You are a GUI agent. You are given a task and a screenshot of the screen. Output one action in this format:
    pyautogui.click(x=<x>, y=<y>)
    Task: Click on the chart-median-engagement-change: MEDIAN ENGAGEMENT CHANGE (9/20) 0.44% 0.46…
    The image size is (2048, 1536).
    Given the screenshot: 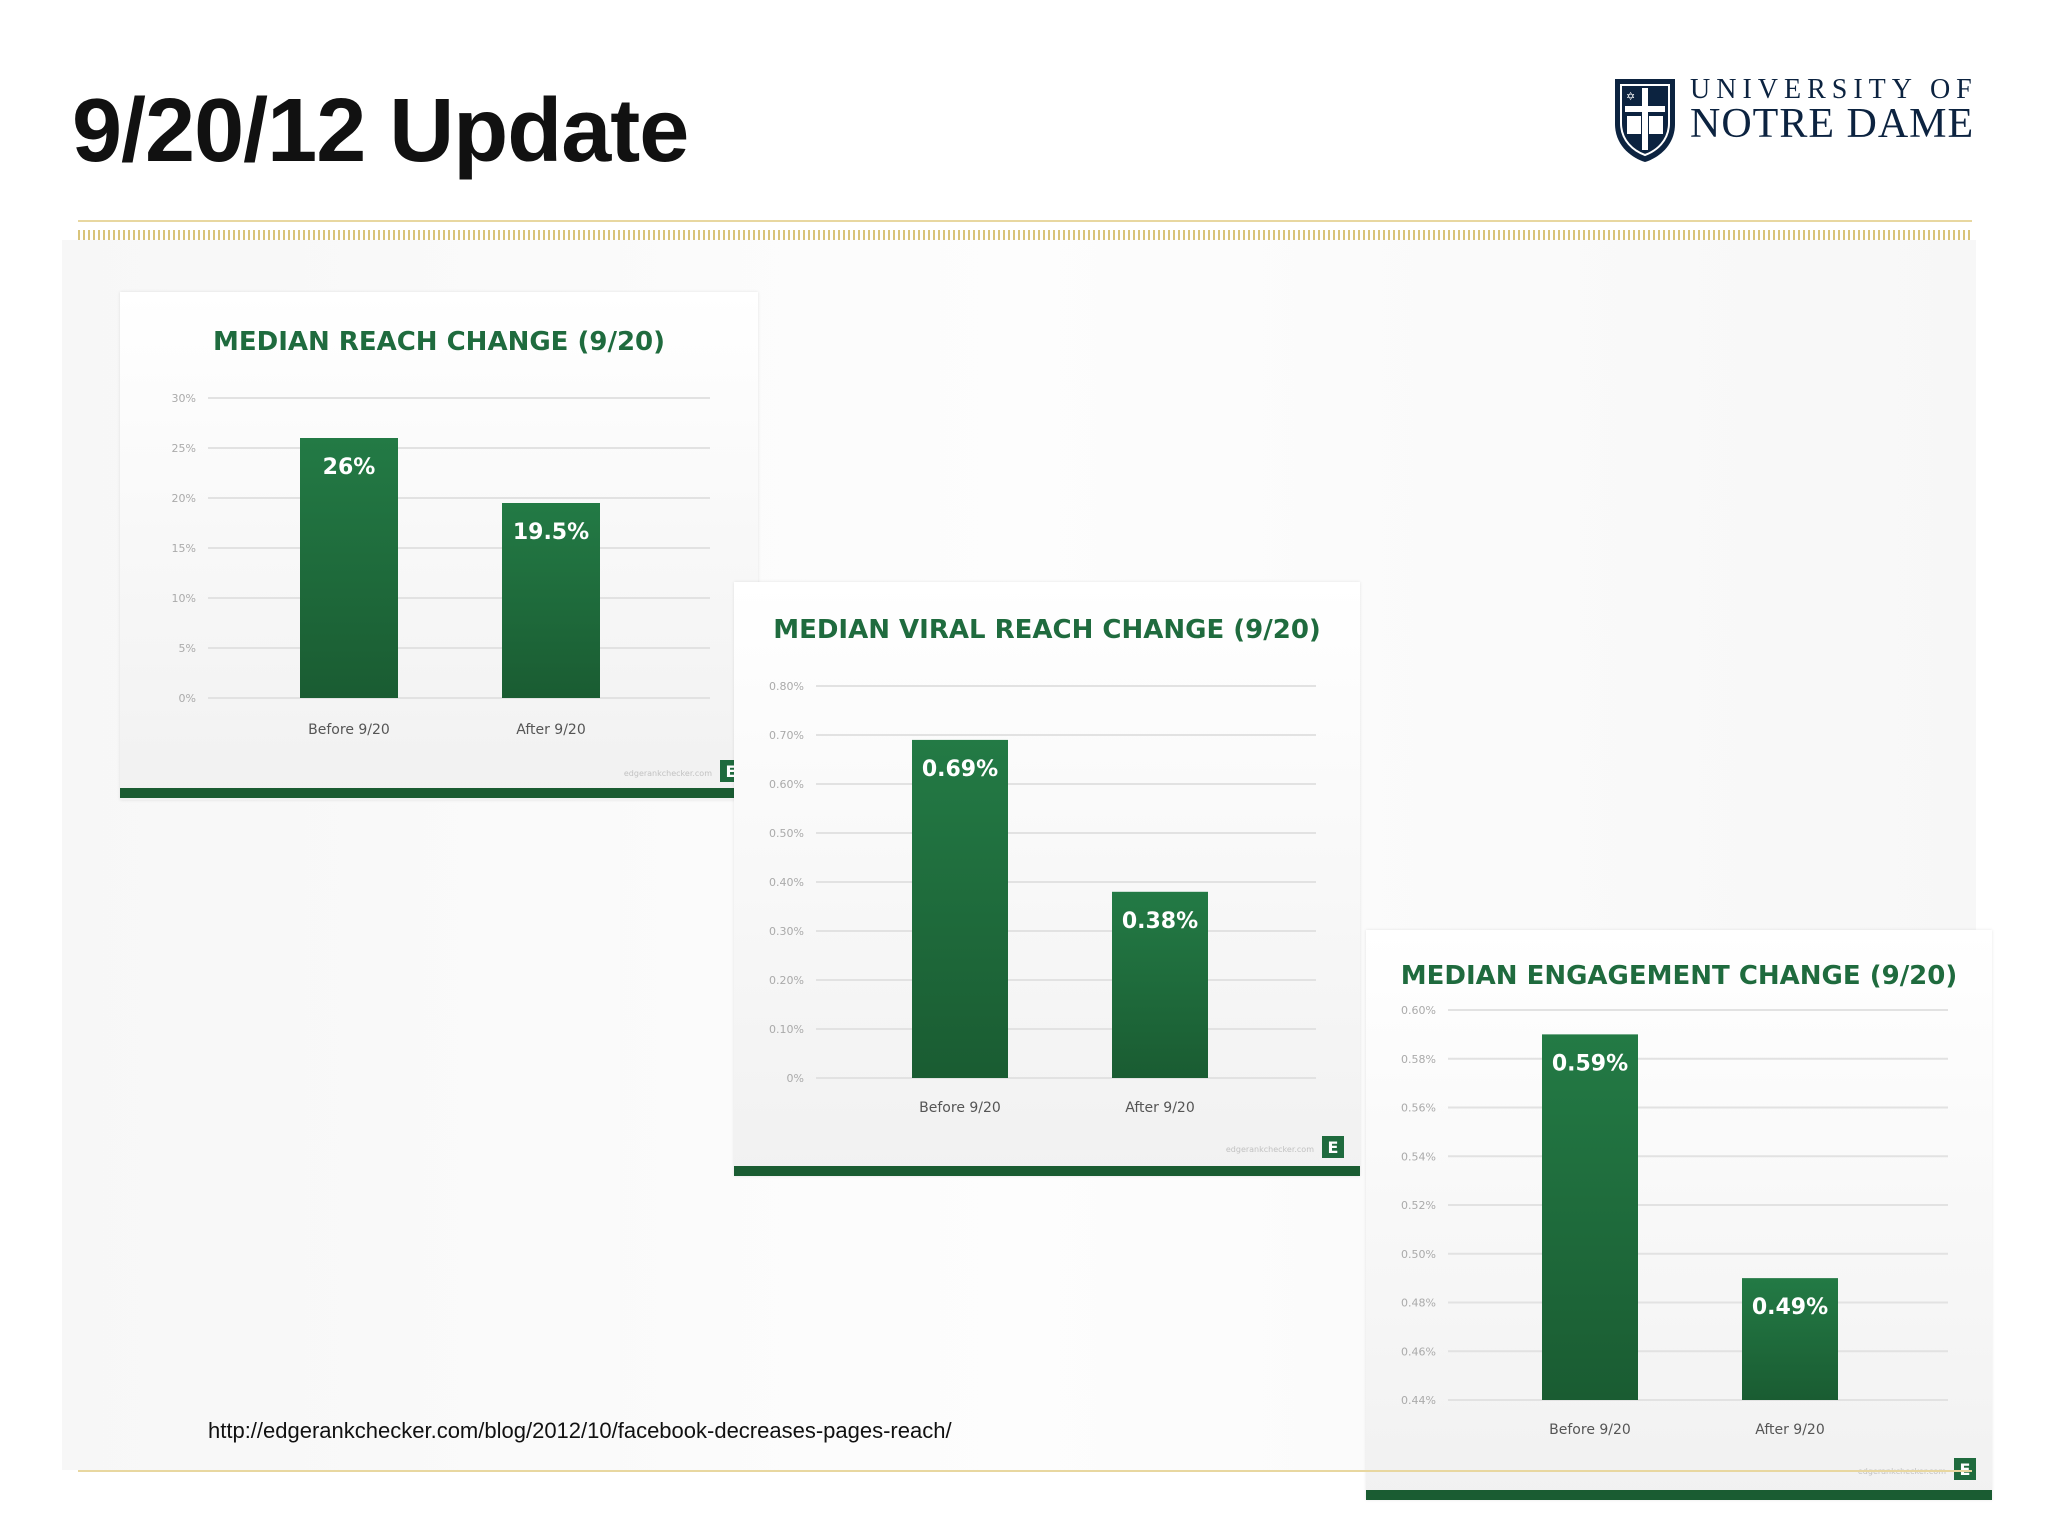 What is the action you would take?
    pyautogui.click(x=1679, y=1215)
    